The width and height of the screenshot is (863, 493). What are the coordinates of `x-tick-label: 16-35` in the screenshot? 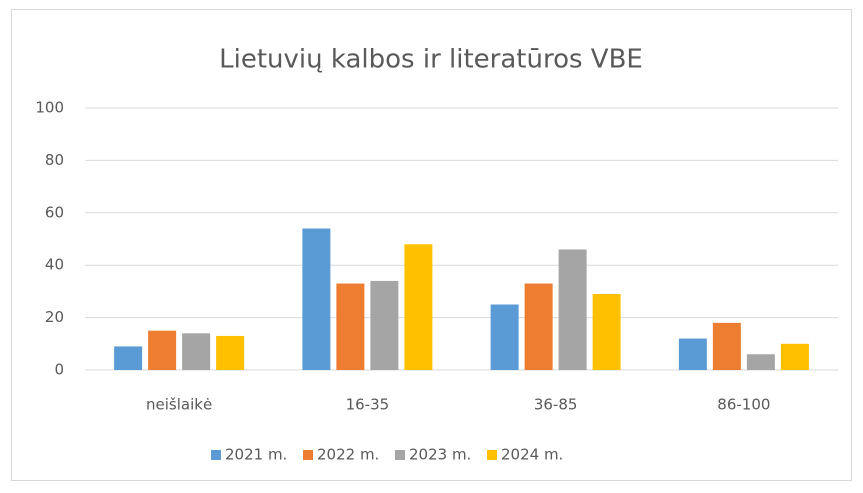 It's located at (368, 405).